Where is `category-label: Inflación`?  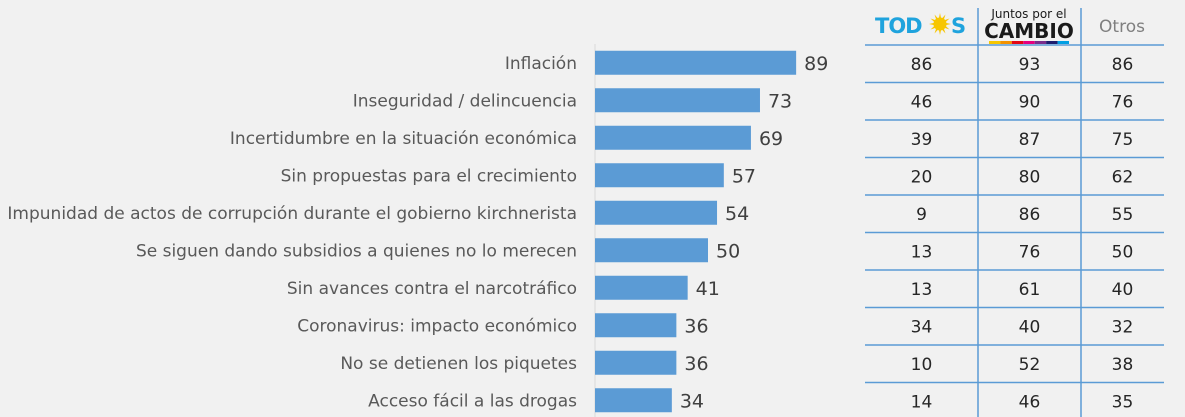 category-label: Inflación is located at coordinates (541, 64).